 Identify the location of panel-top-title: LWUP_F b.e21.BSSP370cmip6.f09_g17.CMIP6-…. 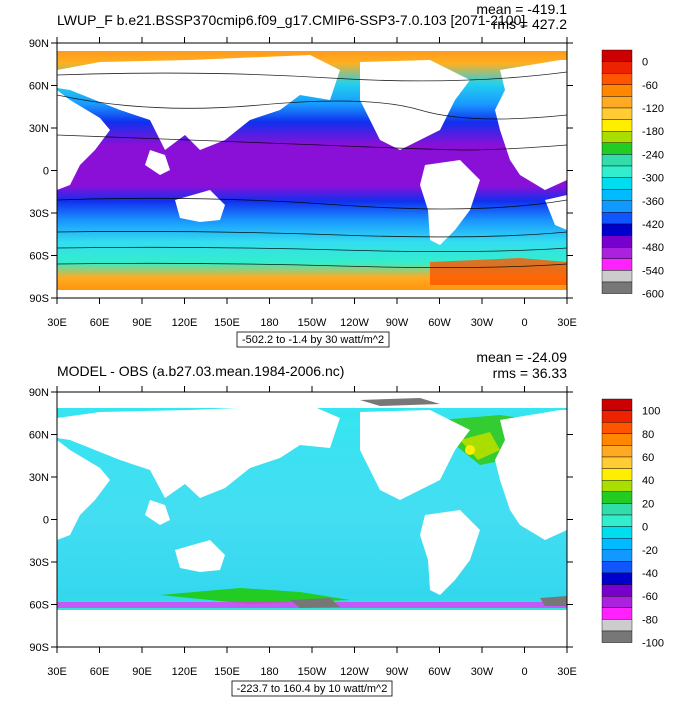
(291, 20).